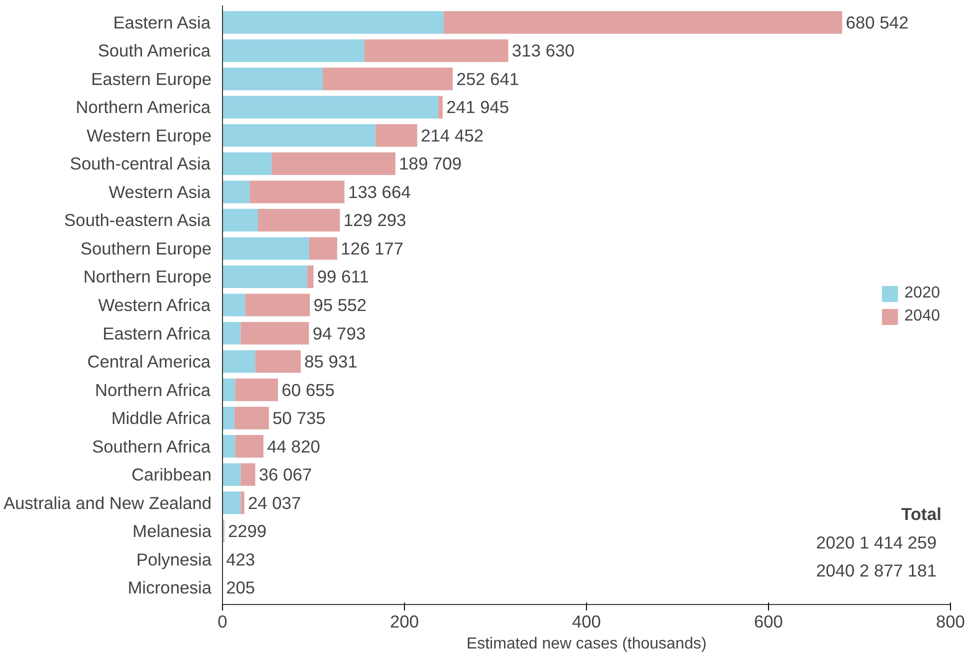 The height and width of the screenshot is (661, 976). Describe the element at coordinates (154, 50) in the screenshot. I see `y-tick-label: South America` at that location.